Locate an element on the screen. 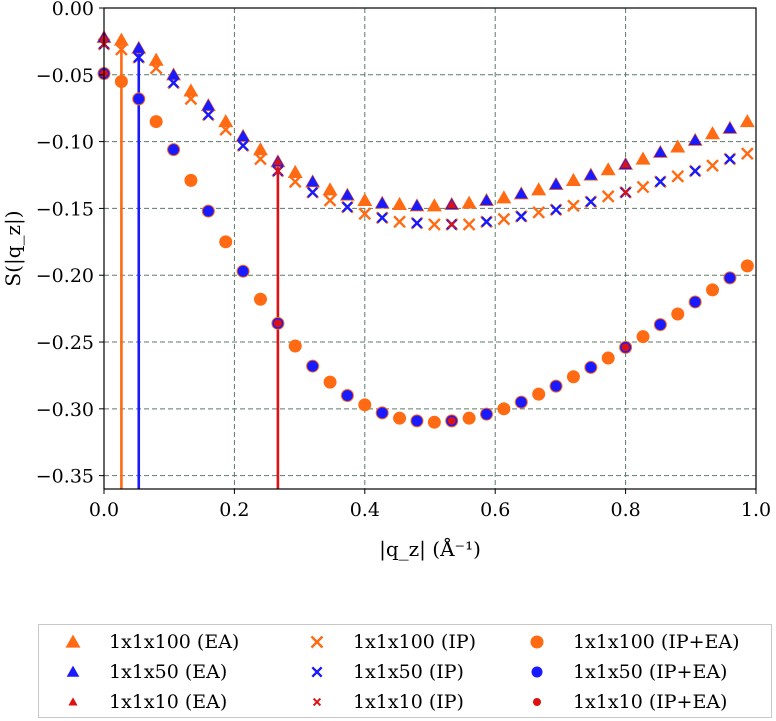  y-tick-label: −0.20 is located at coordinates (65, 276).